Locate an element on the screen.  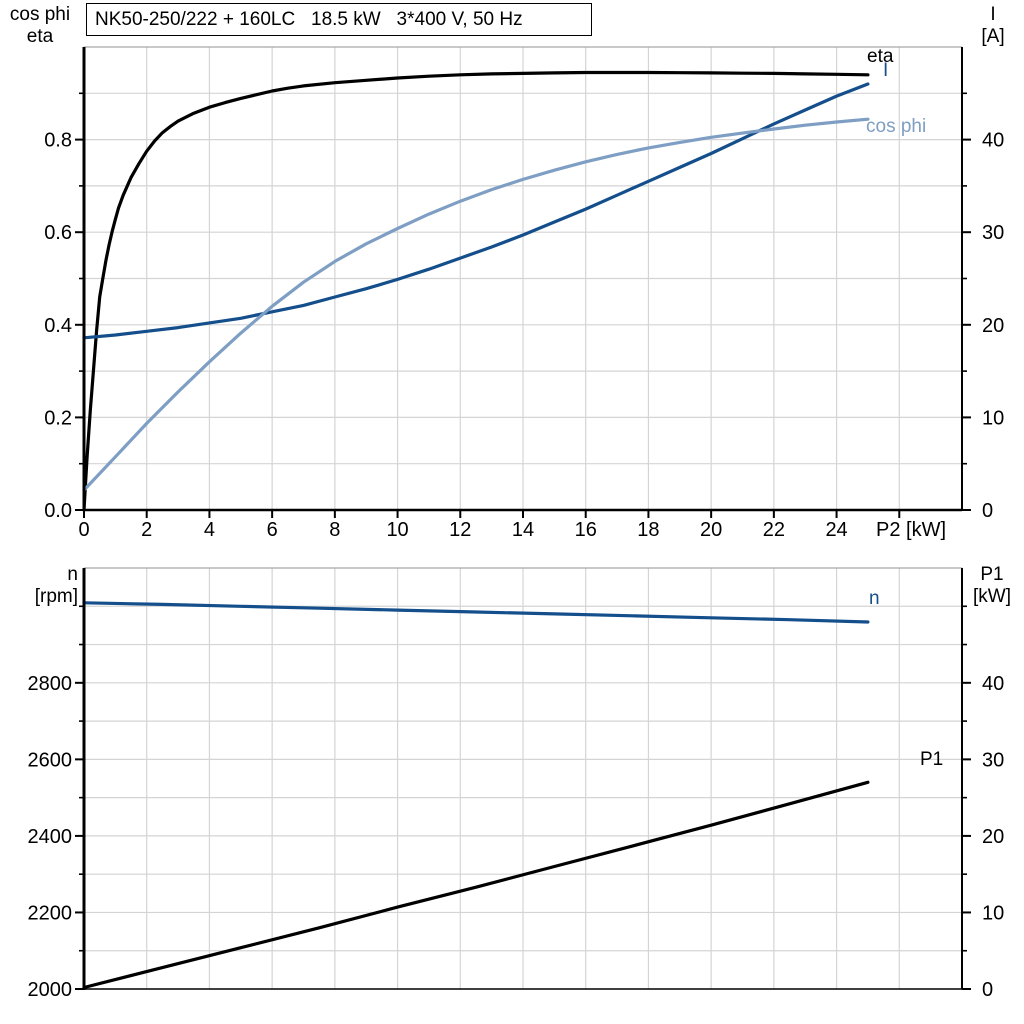
left-axis-title-line1: cos phi is located at coordinates (40, 14).